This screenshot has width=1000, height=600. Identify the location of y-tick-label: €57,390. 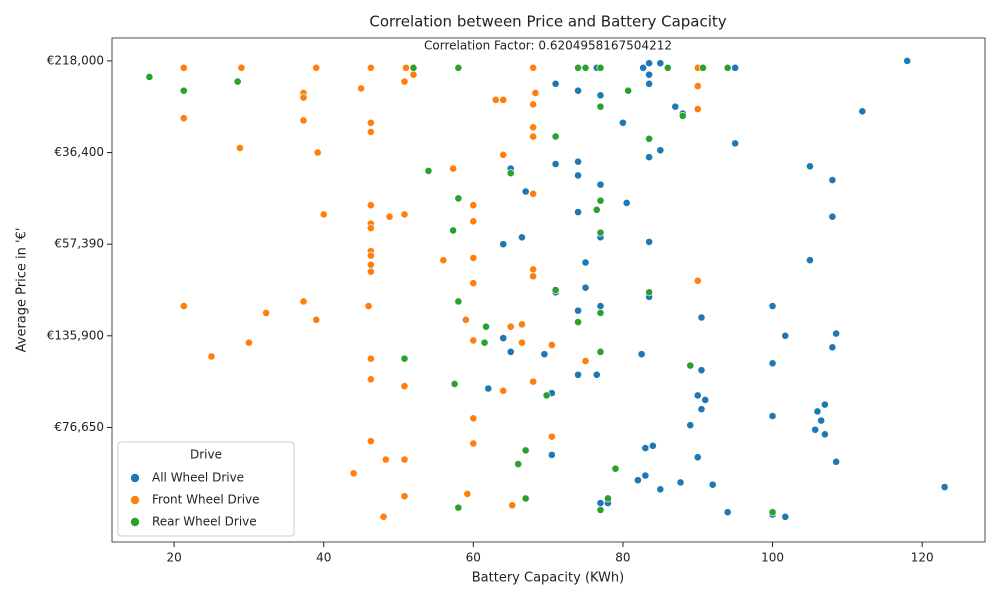
(79, 244).